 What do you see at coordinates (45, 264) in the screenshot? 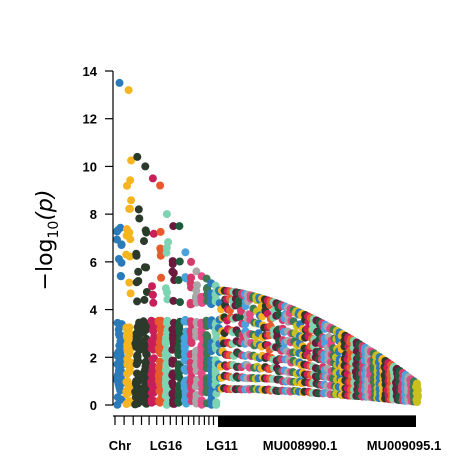
I see `y-axis-label-prefix: −log` at bounding box center [45, 264].